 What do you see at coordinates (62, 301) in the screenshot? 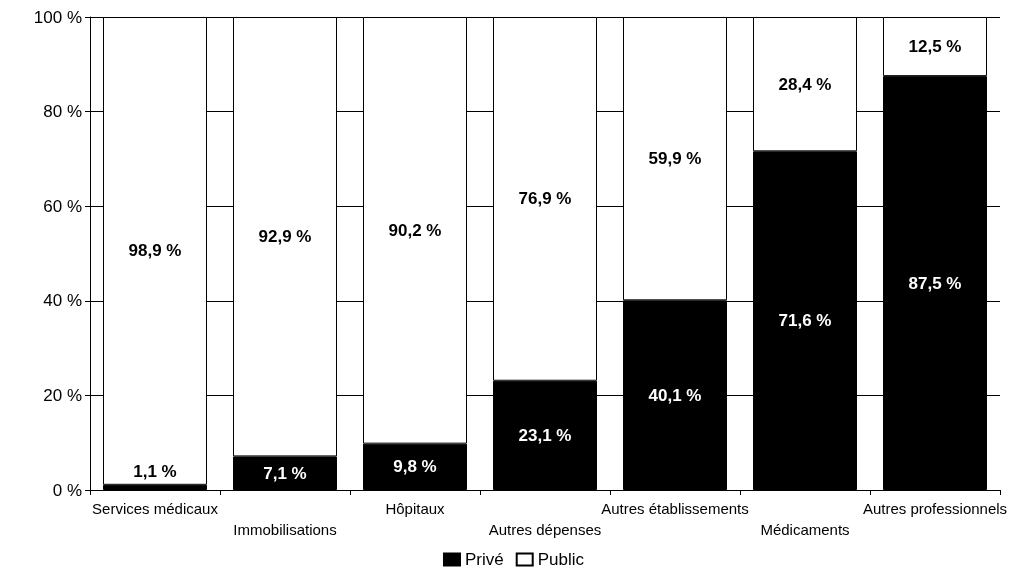
I see `y-tick-label: 40 %` at bounding box center [62, 301].